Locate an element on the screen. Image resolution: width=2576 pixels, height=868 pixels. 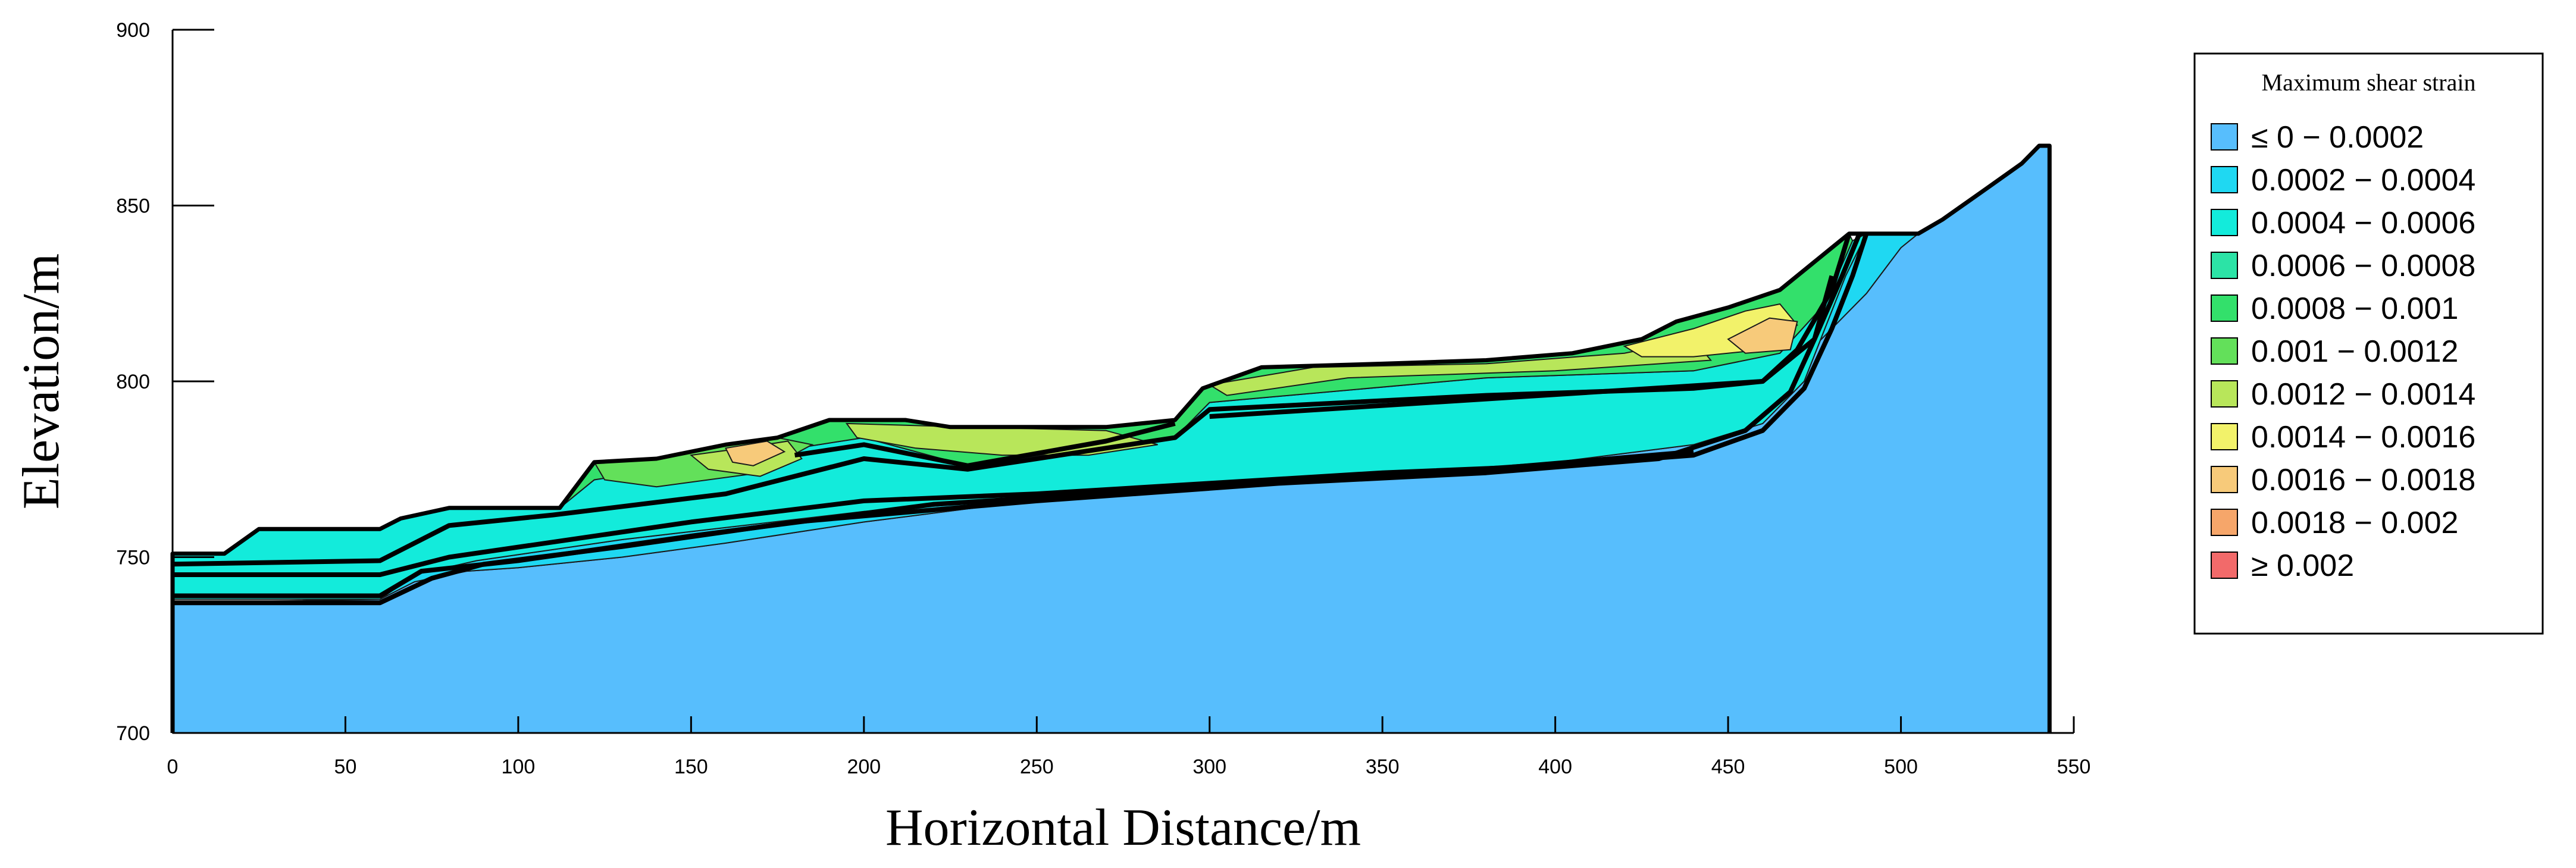
y-tick-label-900: 900 is located at coordinates (133, 30).